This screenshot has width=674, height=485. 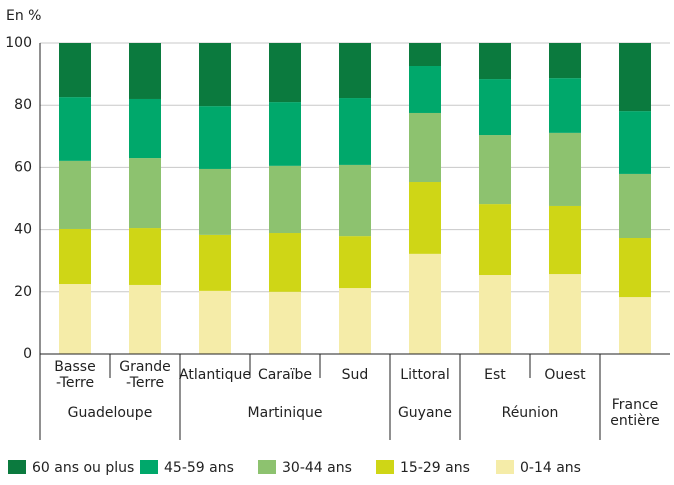 I want to click on x-tick-label: Est, so click(x=495, y=375).